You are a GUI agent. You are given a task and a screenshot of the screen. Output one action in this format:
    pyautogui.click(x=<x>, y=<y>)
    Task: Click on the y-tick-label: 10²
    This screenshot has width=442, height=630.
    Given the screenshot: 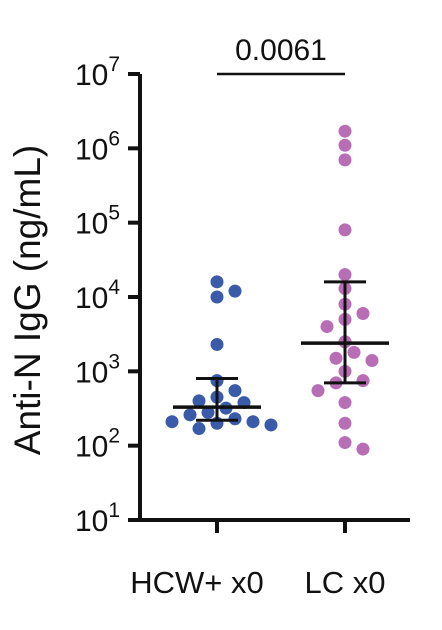 What is the action you would take?
    pyautogui.click(x=97, y=444)
    